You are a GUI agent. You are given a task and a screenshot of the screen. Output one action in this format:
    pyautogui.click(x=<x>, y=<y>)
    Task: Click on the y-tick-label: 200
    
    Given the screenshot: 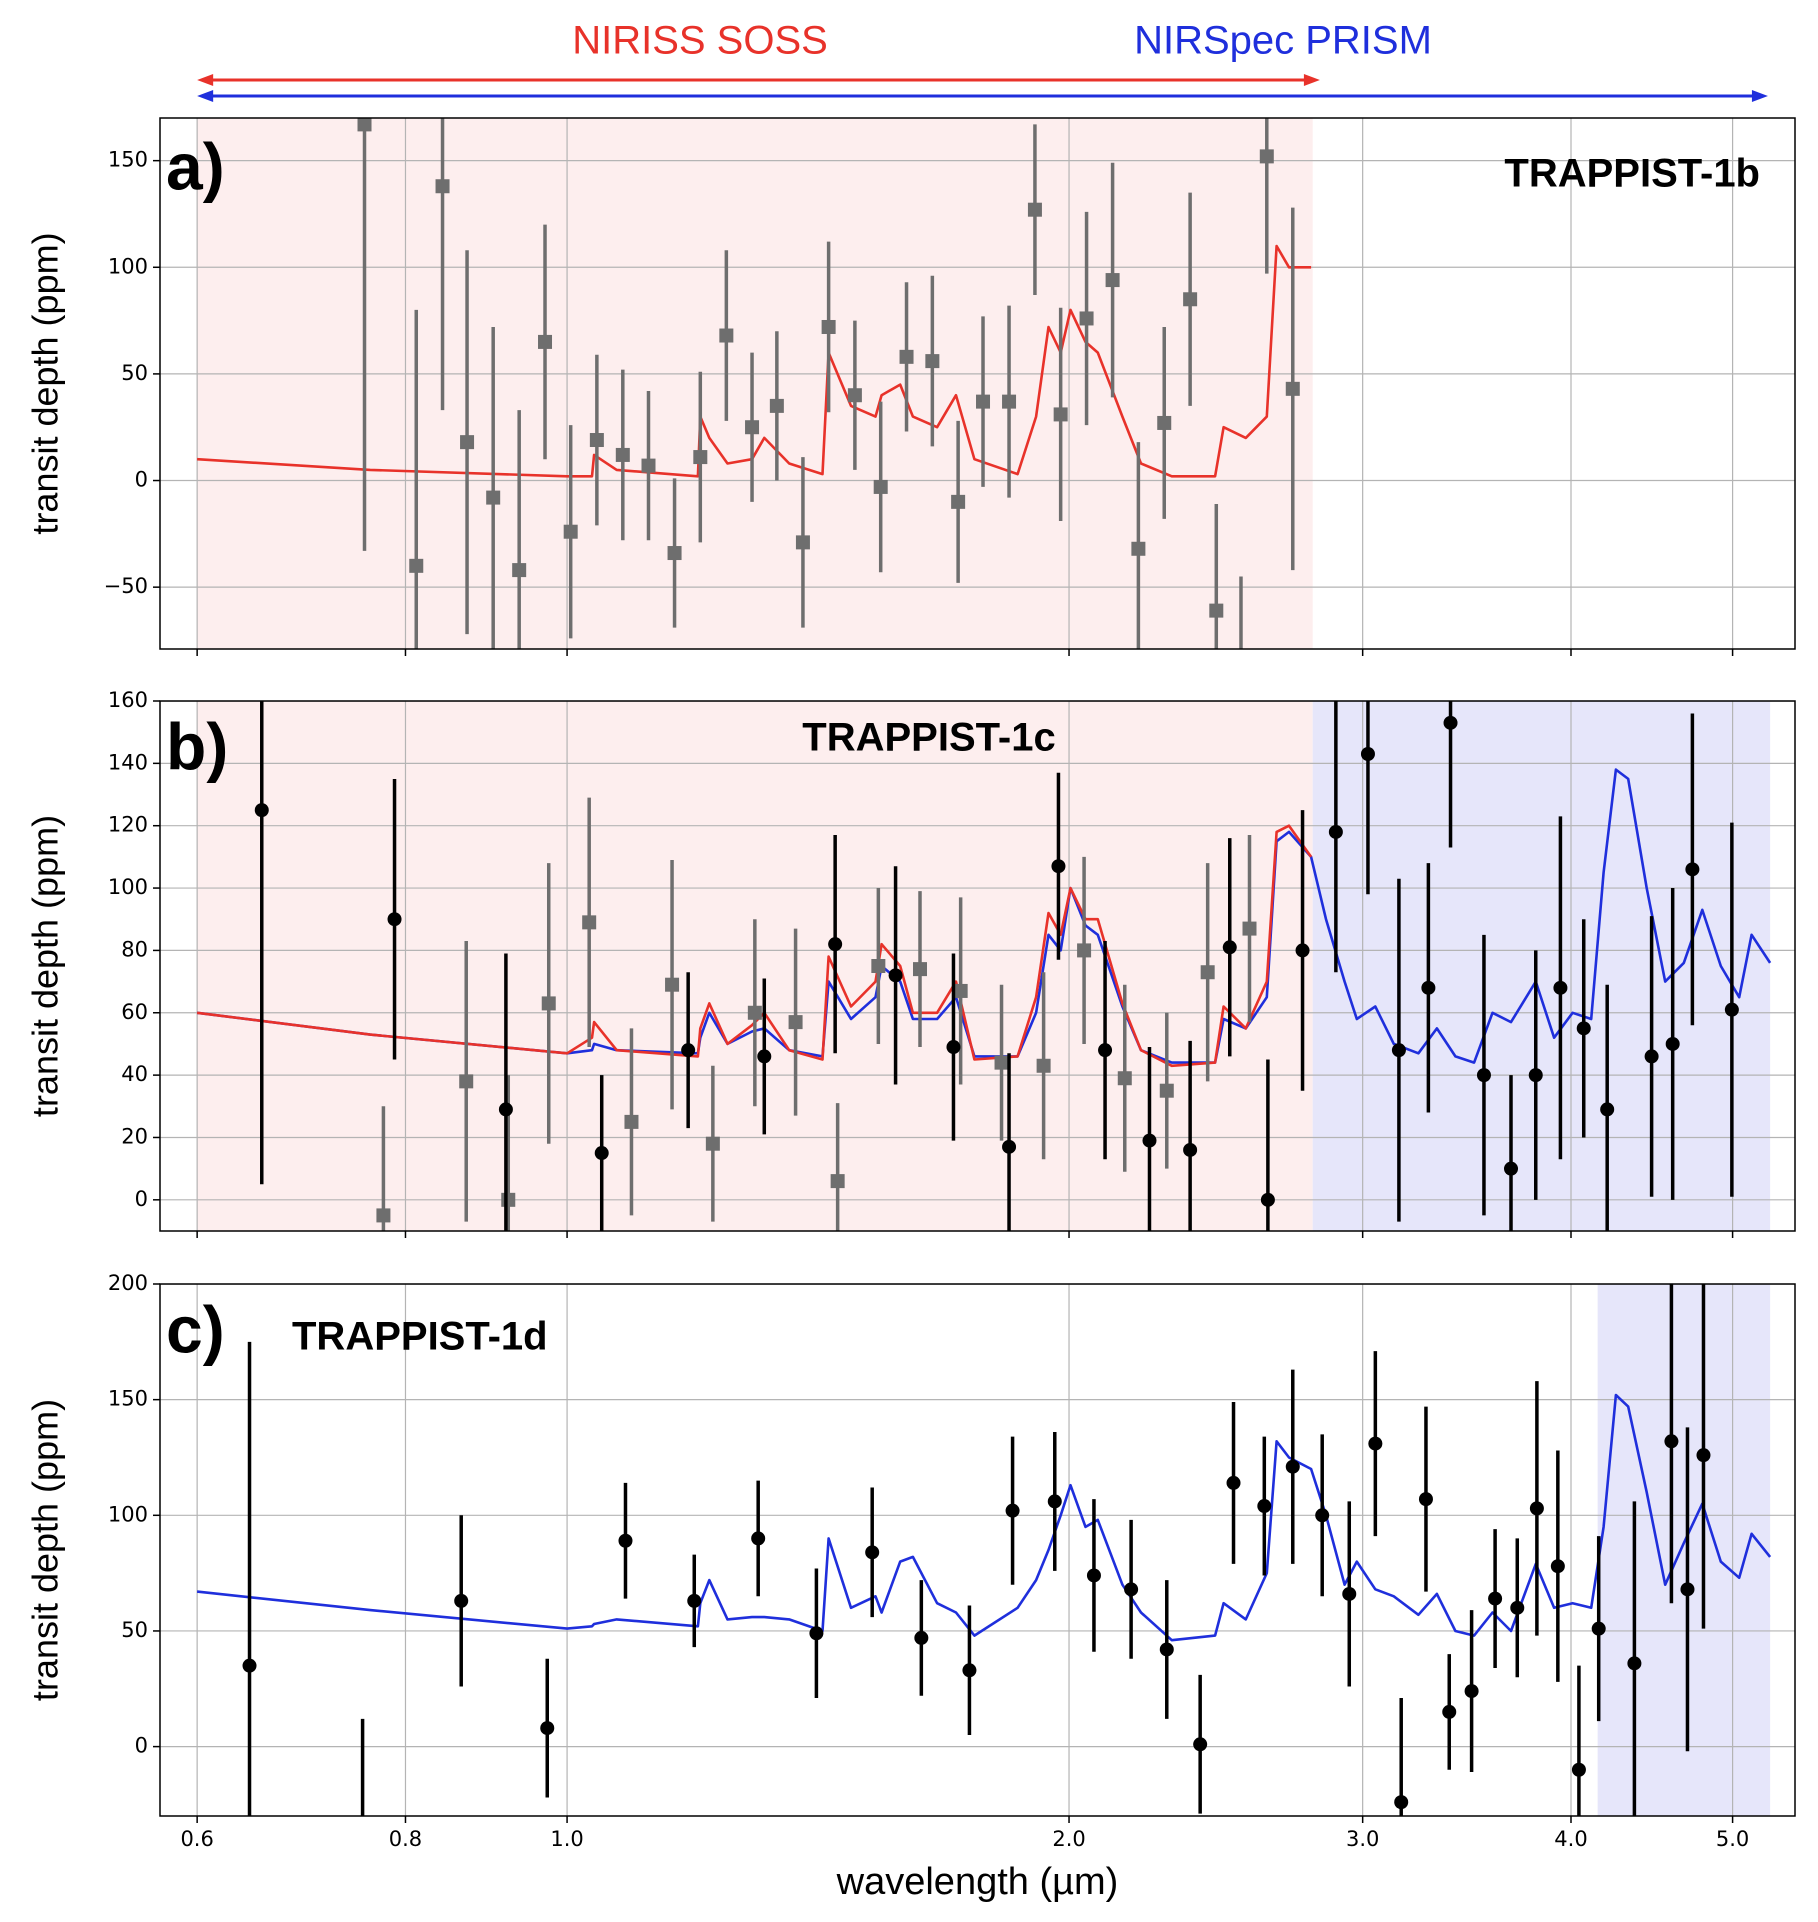 What is the action you would take?
    pyautogui.click(x=128, y=1283)
    